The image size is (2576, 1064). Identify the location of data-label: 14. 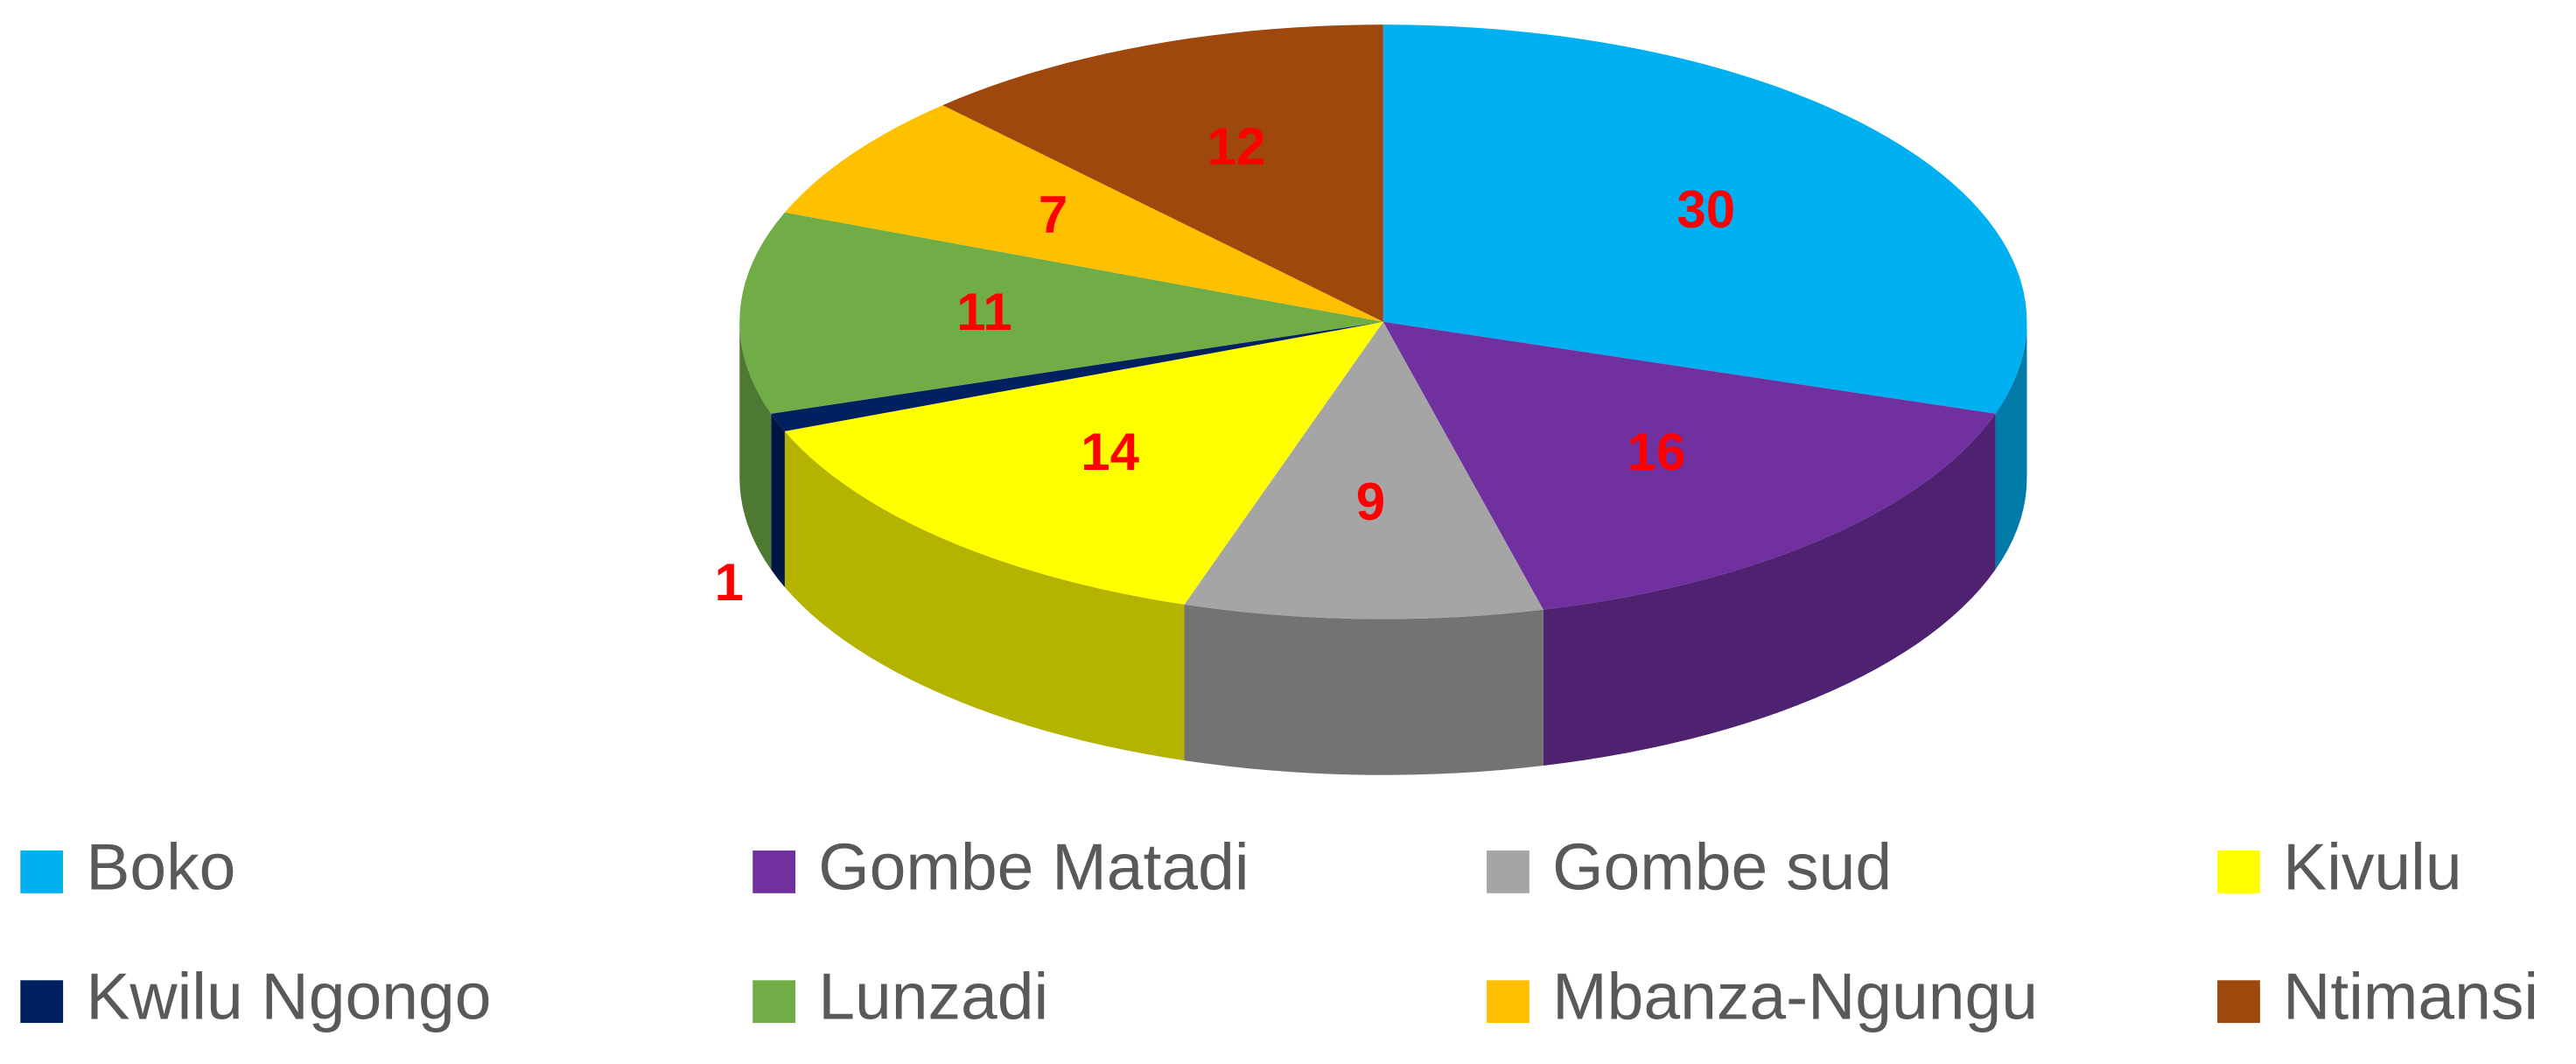
(1110, 452).